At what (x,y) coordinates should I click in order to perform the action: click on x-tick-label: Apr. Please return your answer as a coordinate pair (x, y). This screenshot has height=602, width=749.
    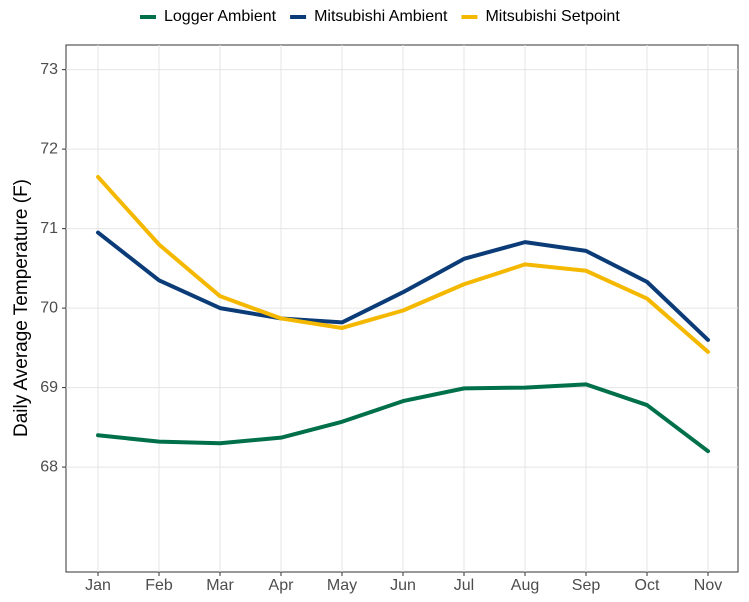
    Looking at the image, I should click on (282, 585).